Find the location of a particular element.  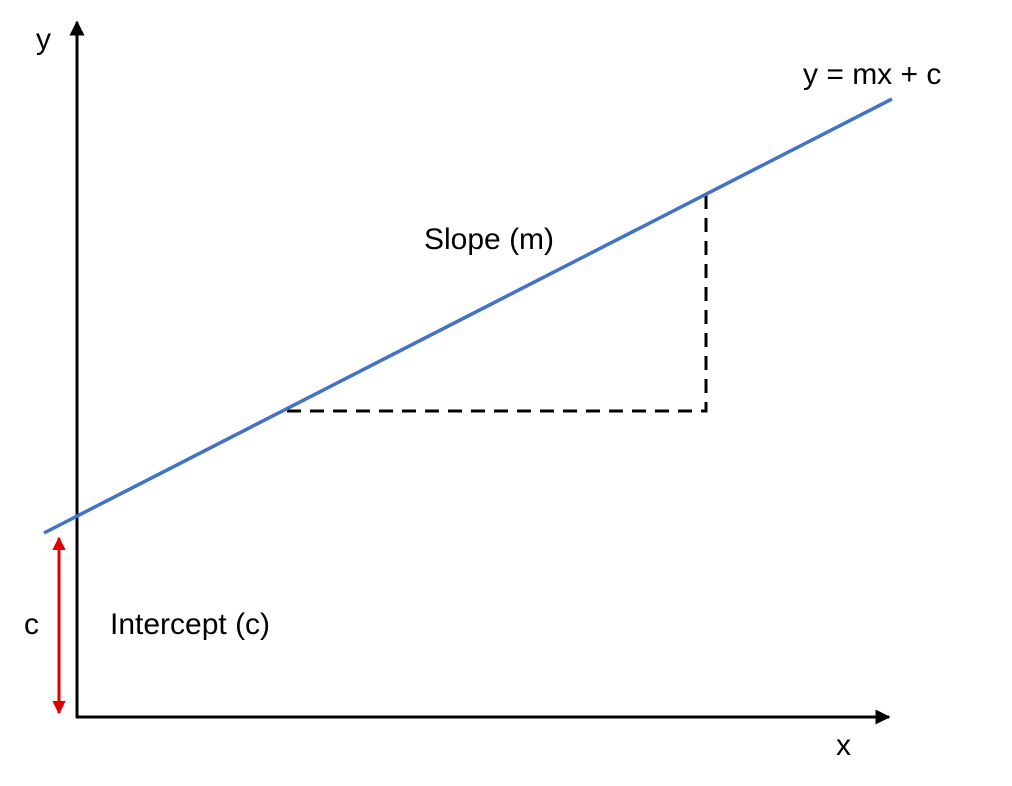

slope-label: Slope (m) is located at coordinates (489, 239).